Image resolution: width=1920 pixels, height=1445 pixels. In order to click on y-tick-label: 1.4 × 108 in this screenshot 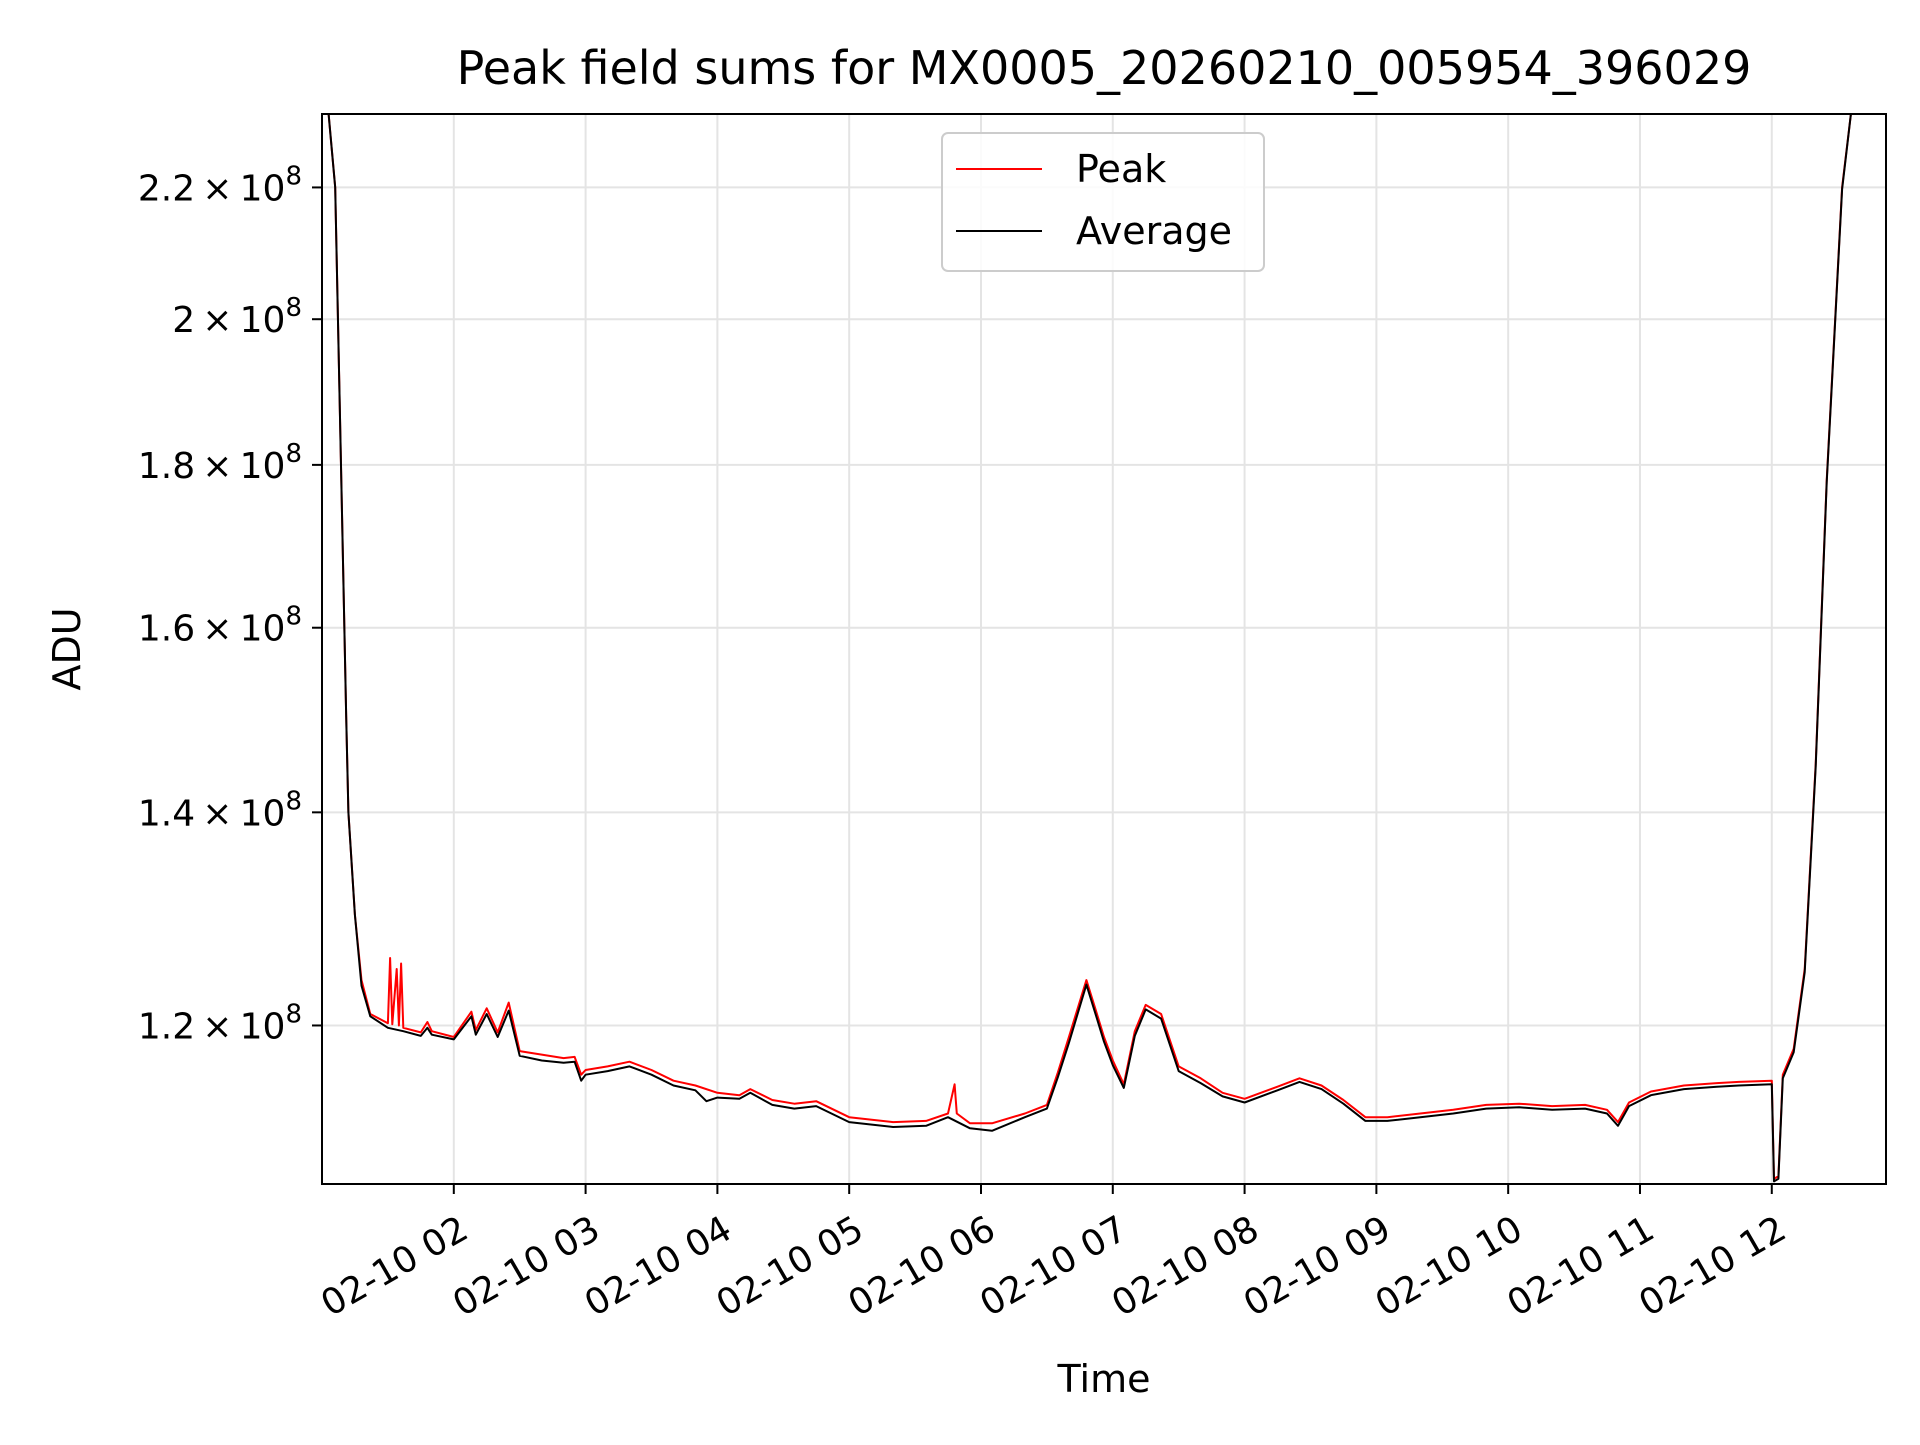, I will do `click(220, 810)`.